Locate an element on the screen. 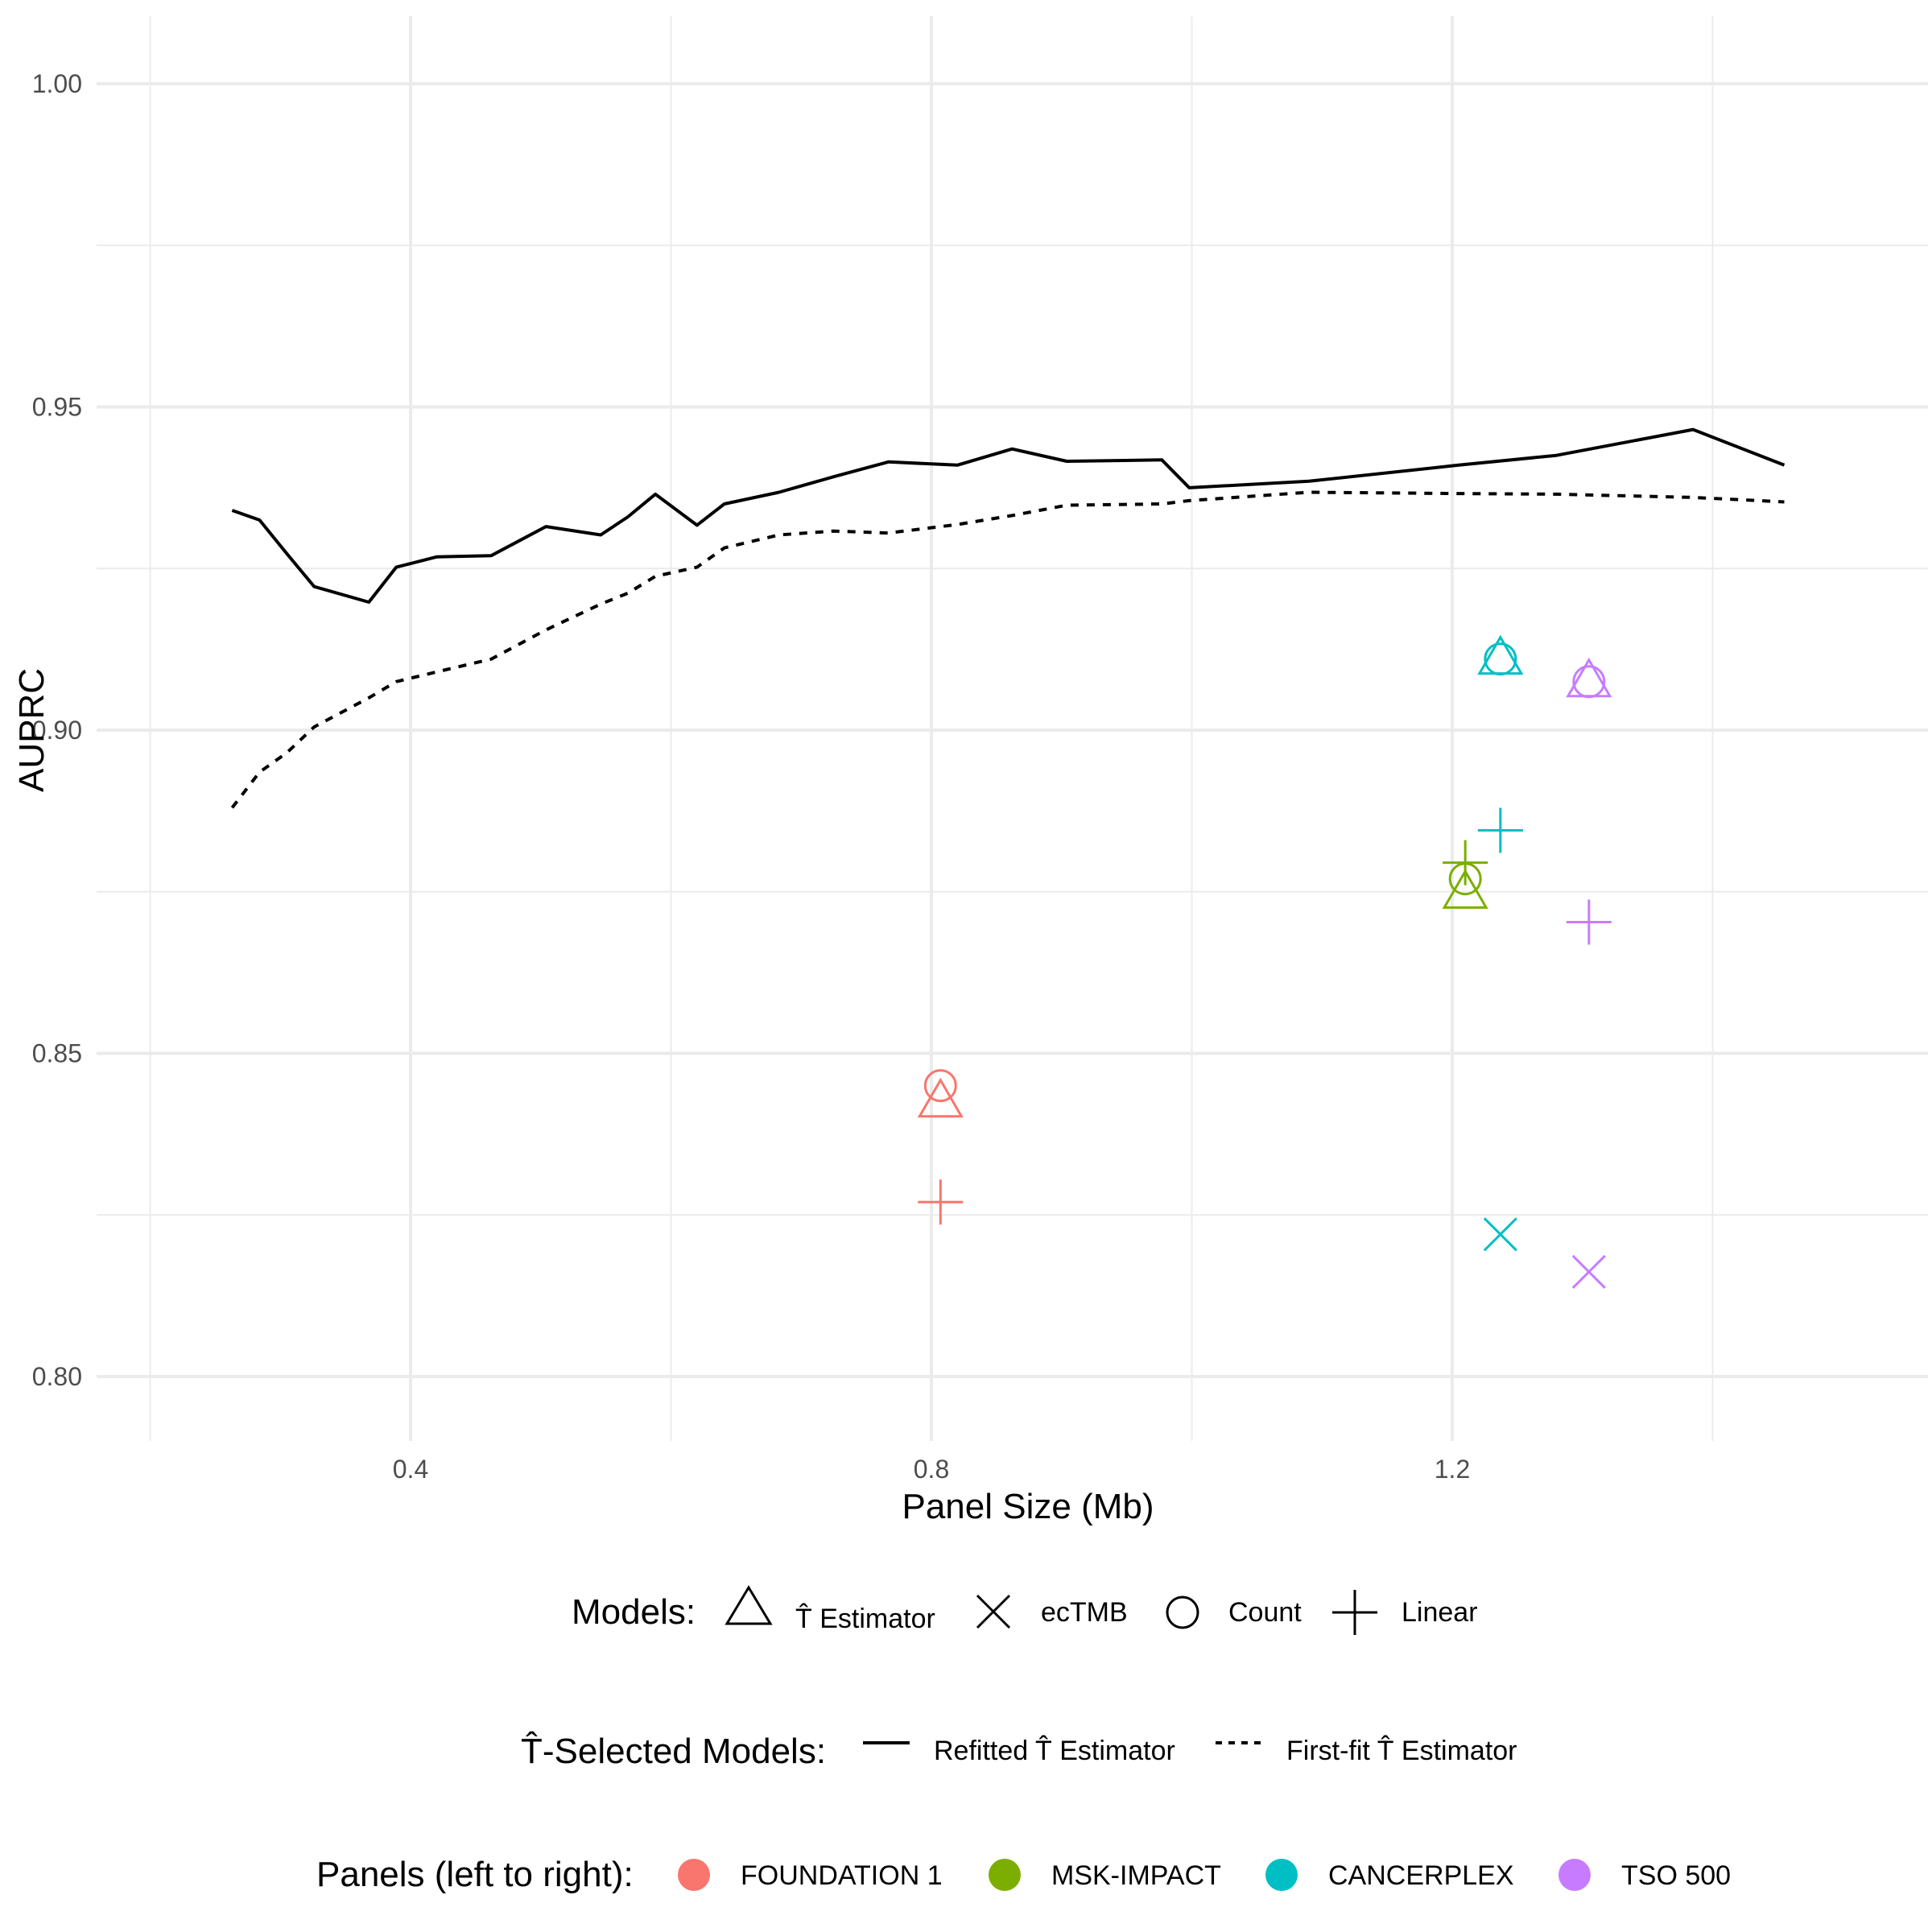 Image resolution: width=1932 pixels, height=1932 pixels. legend-selected-label: First-fit T̂ Estimator is located at coordinates (1401, 1750).